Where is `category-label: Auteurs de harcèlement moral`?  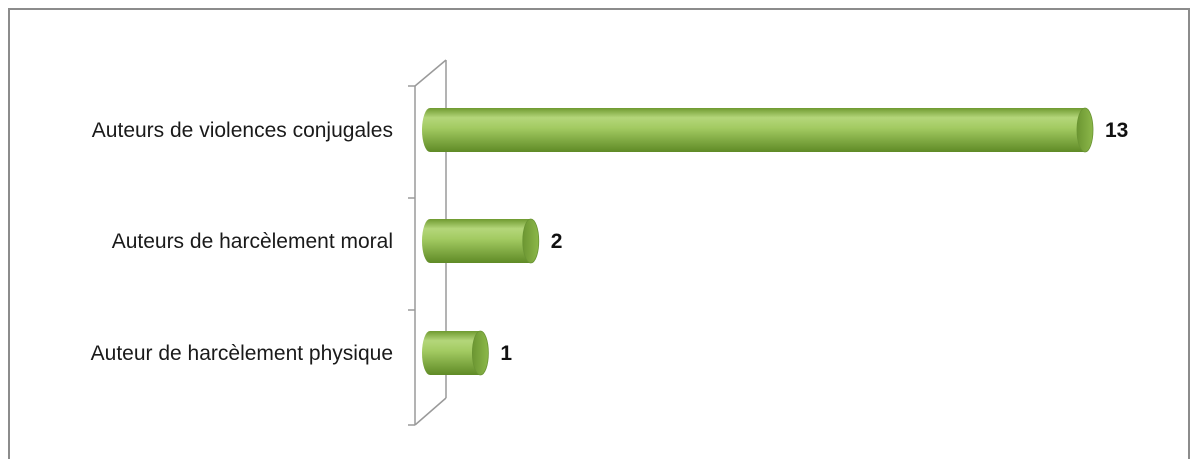 category-label: Auteurs de harcèlement moral is located at coordinates (252, 241).